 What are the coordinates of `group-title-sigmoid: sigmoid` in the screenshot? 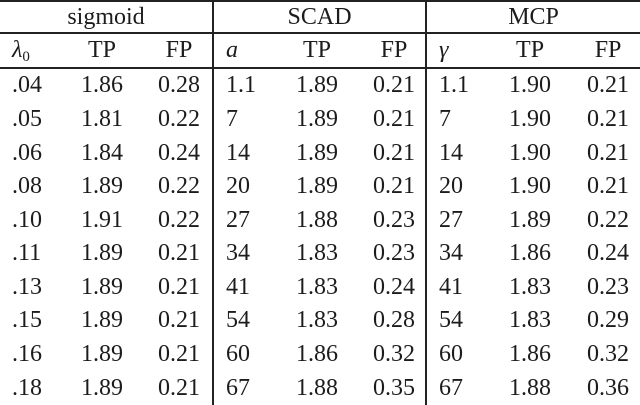 It's located at (107, 17).